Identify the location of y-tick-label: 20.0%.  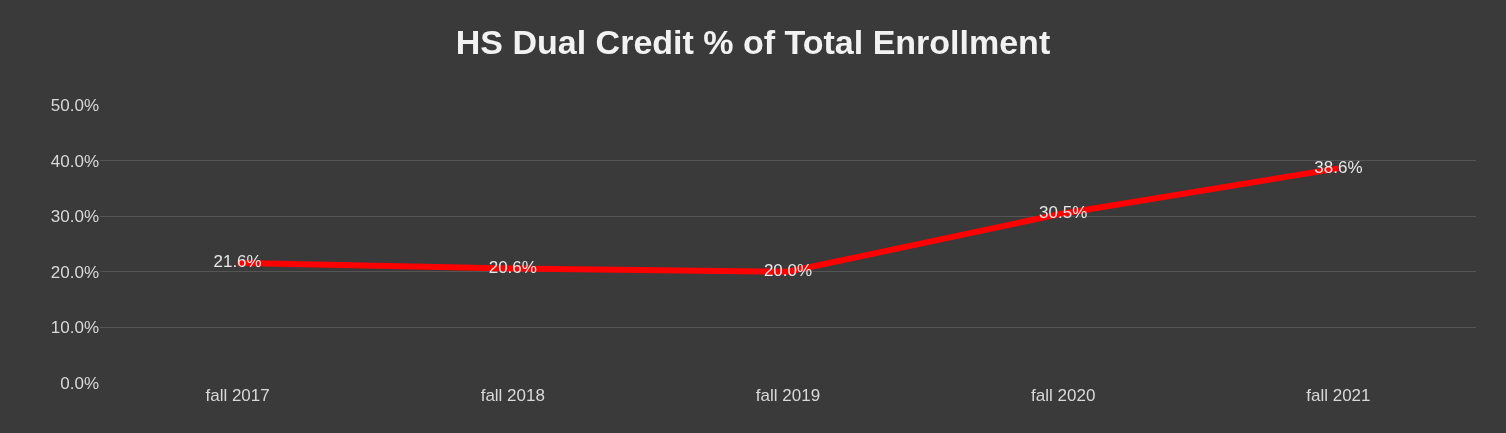
(74, 272).